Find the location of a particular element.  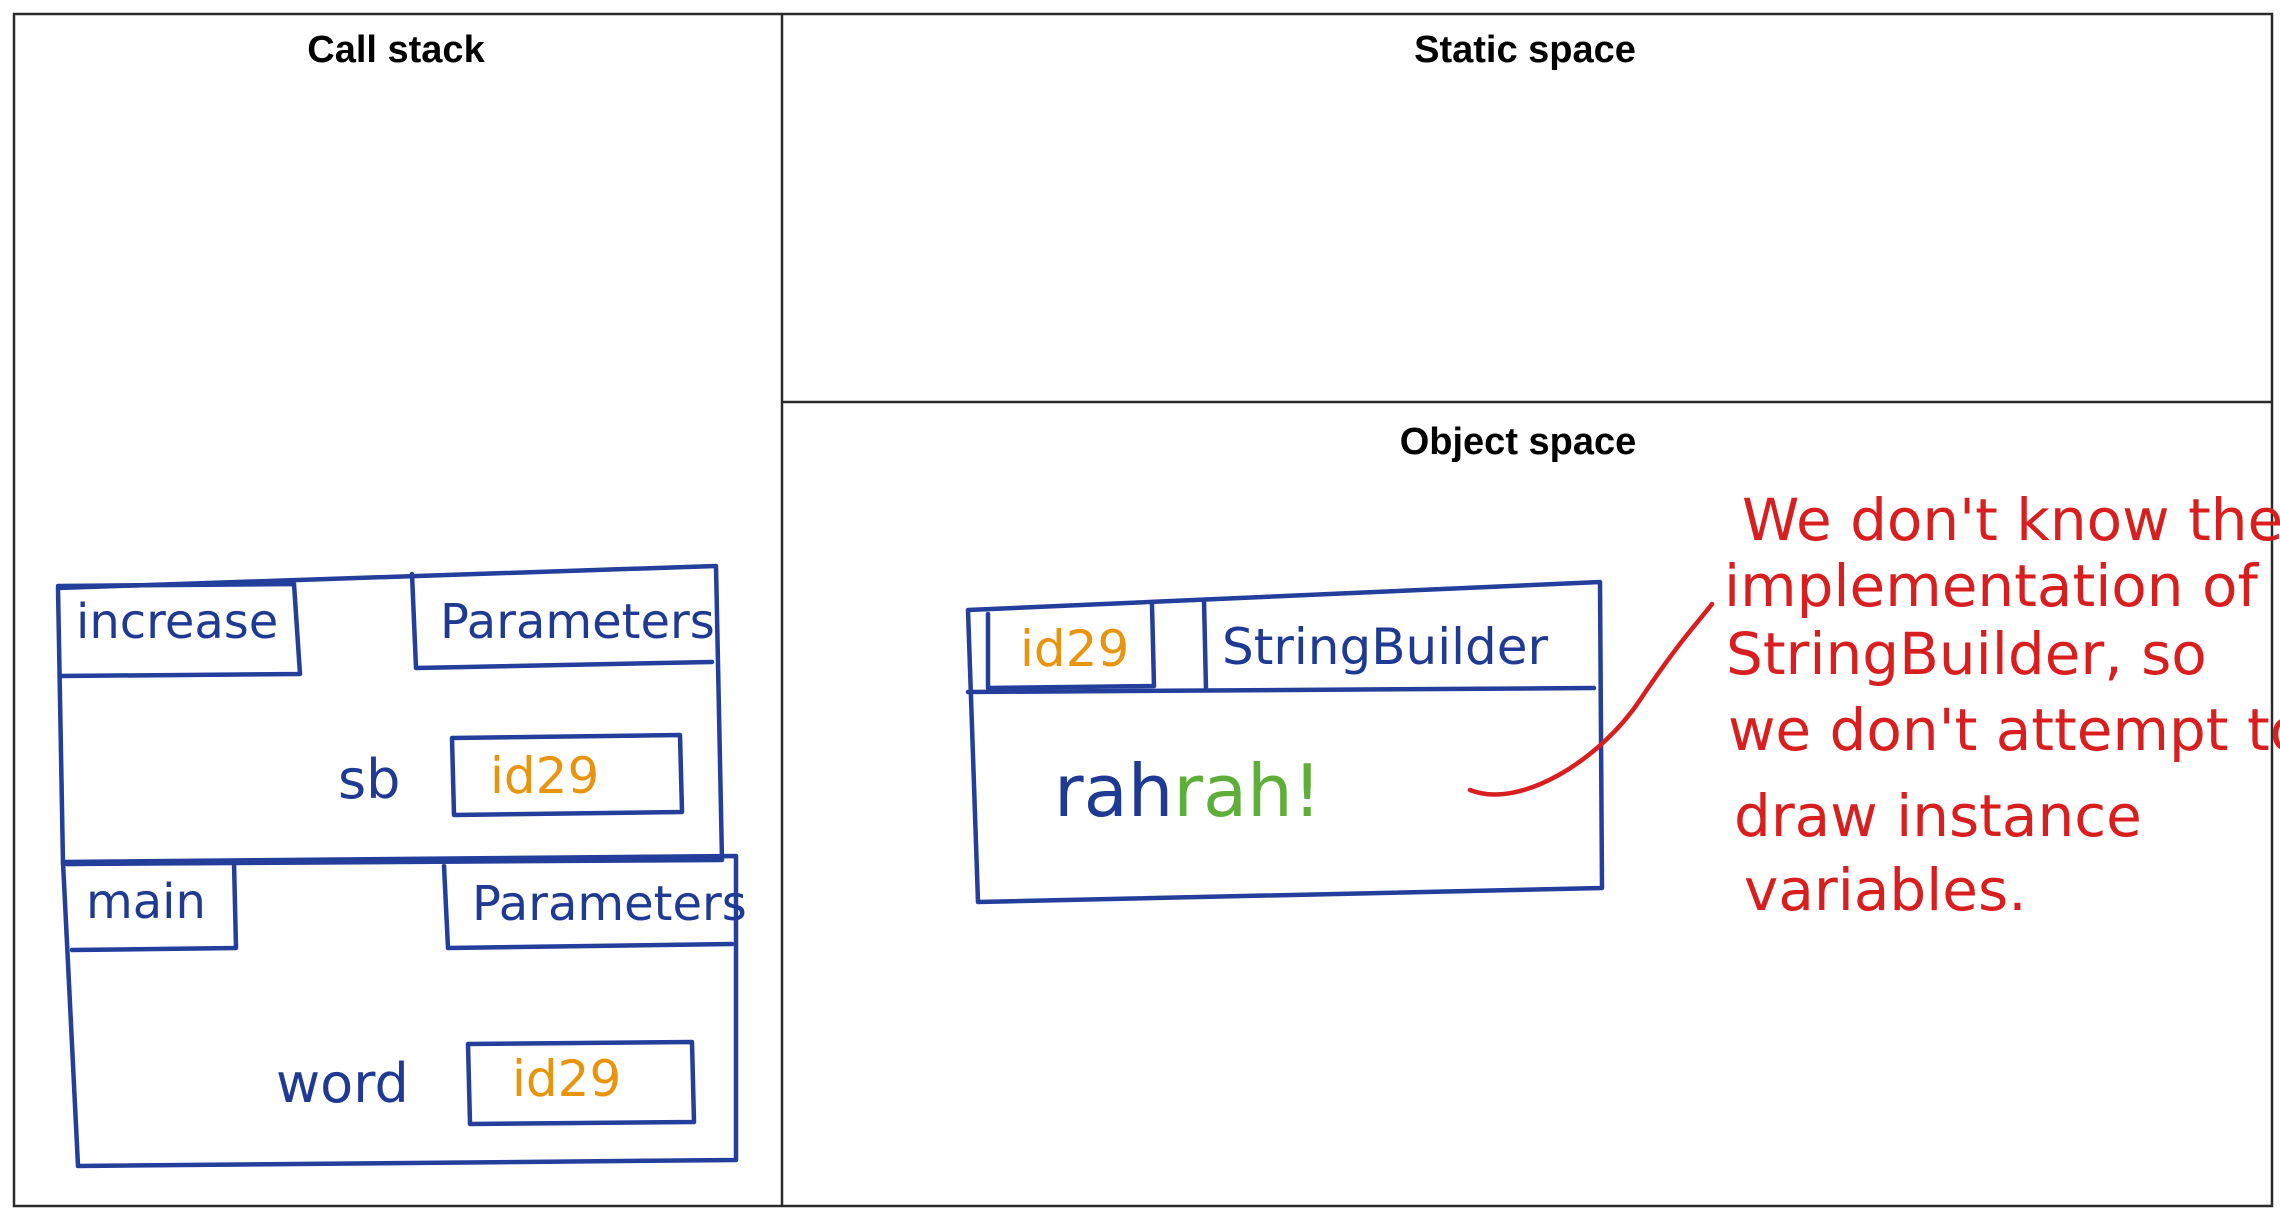

annotation-line-6: variables. is located at coordinates (1885, 890).